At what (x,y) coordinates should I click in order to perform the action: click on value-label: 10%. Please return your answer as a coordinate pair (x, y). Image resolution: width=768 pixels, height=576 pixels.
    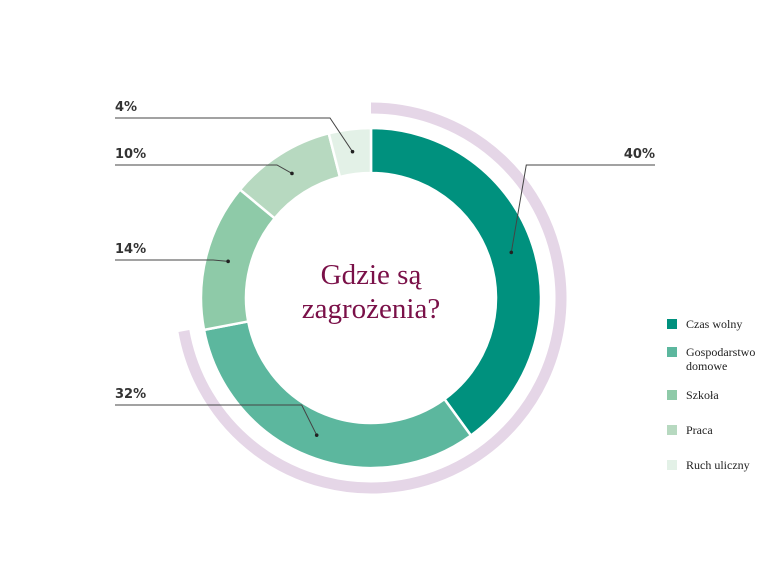
    Looking at the image, I should click on (130, 154).